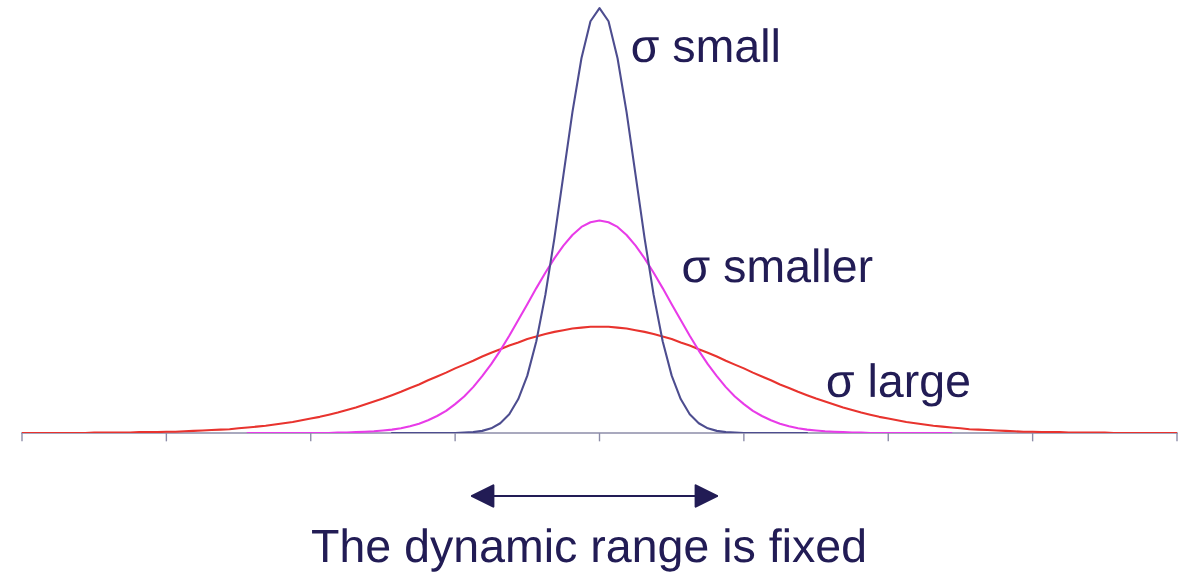 This screenshot has height=575, width=1187. I want to click on series-label: σ smaller, so click(778, 265).